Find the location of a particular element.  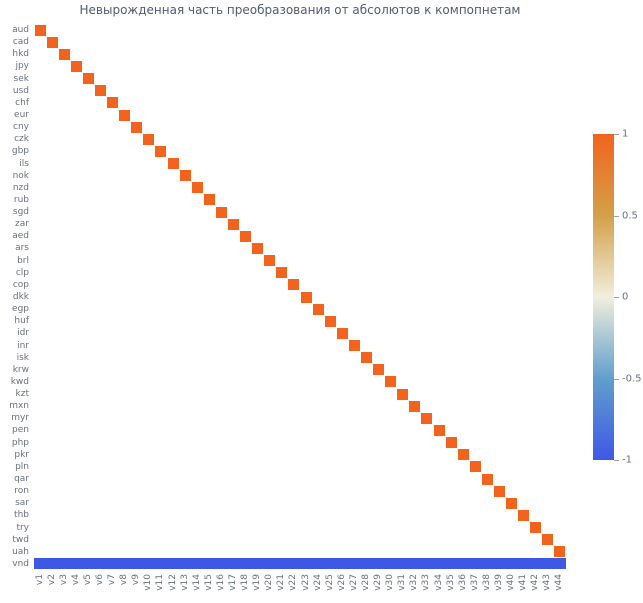

x-tick-label: v8 is located at coordinates (124, 580).